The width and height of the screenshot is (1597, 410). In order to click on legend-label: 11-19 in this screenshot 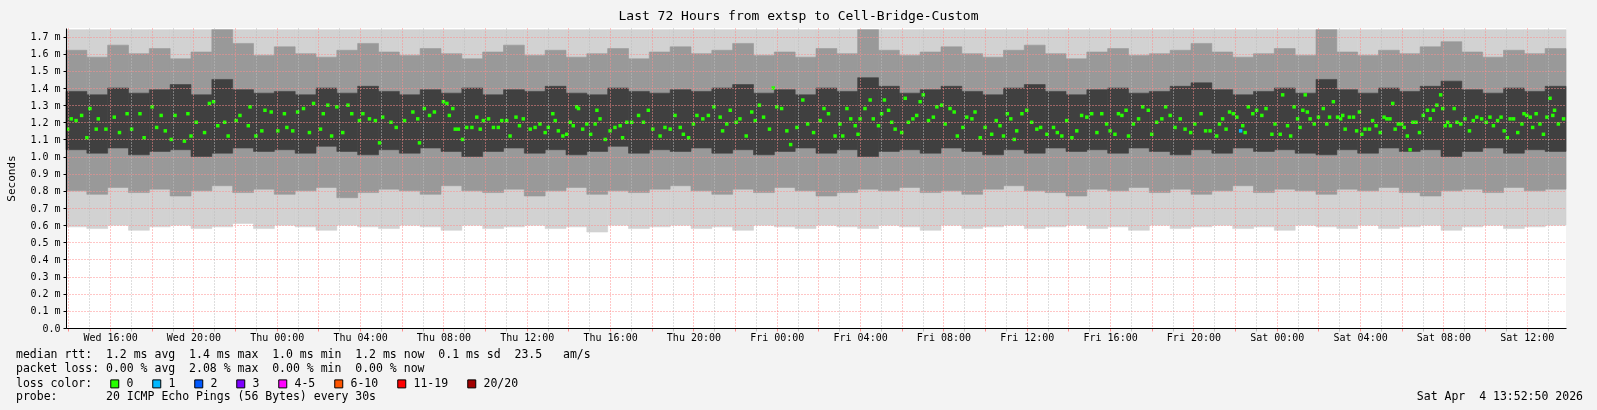, I will do `click(431, 382)`.